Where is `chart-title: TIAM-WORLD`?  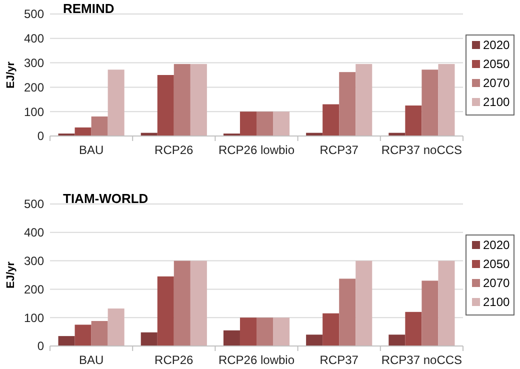 chart-title: TIAM-WORLD is located at coordinates (105, 198).